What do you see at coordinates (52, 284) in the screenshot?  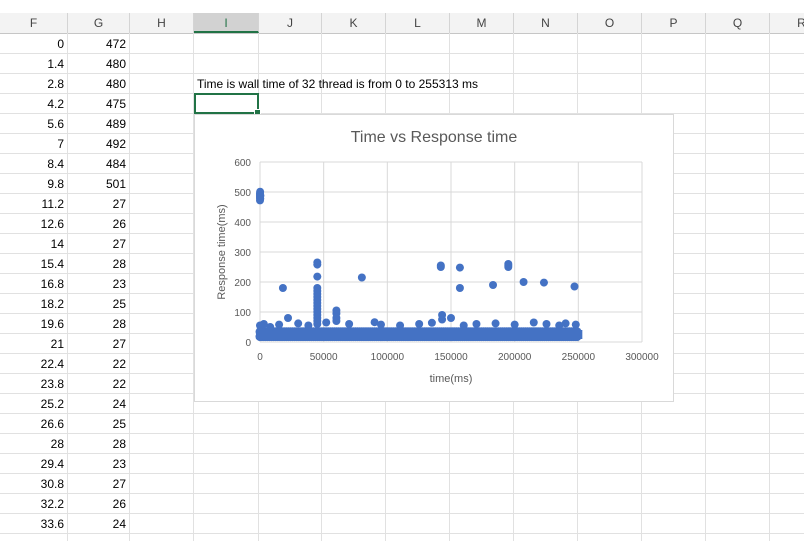 I see `cell-time: 16.8` at bounding box center [52, 284].